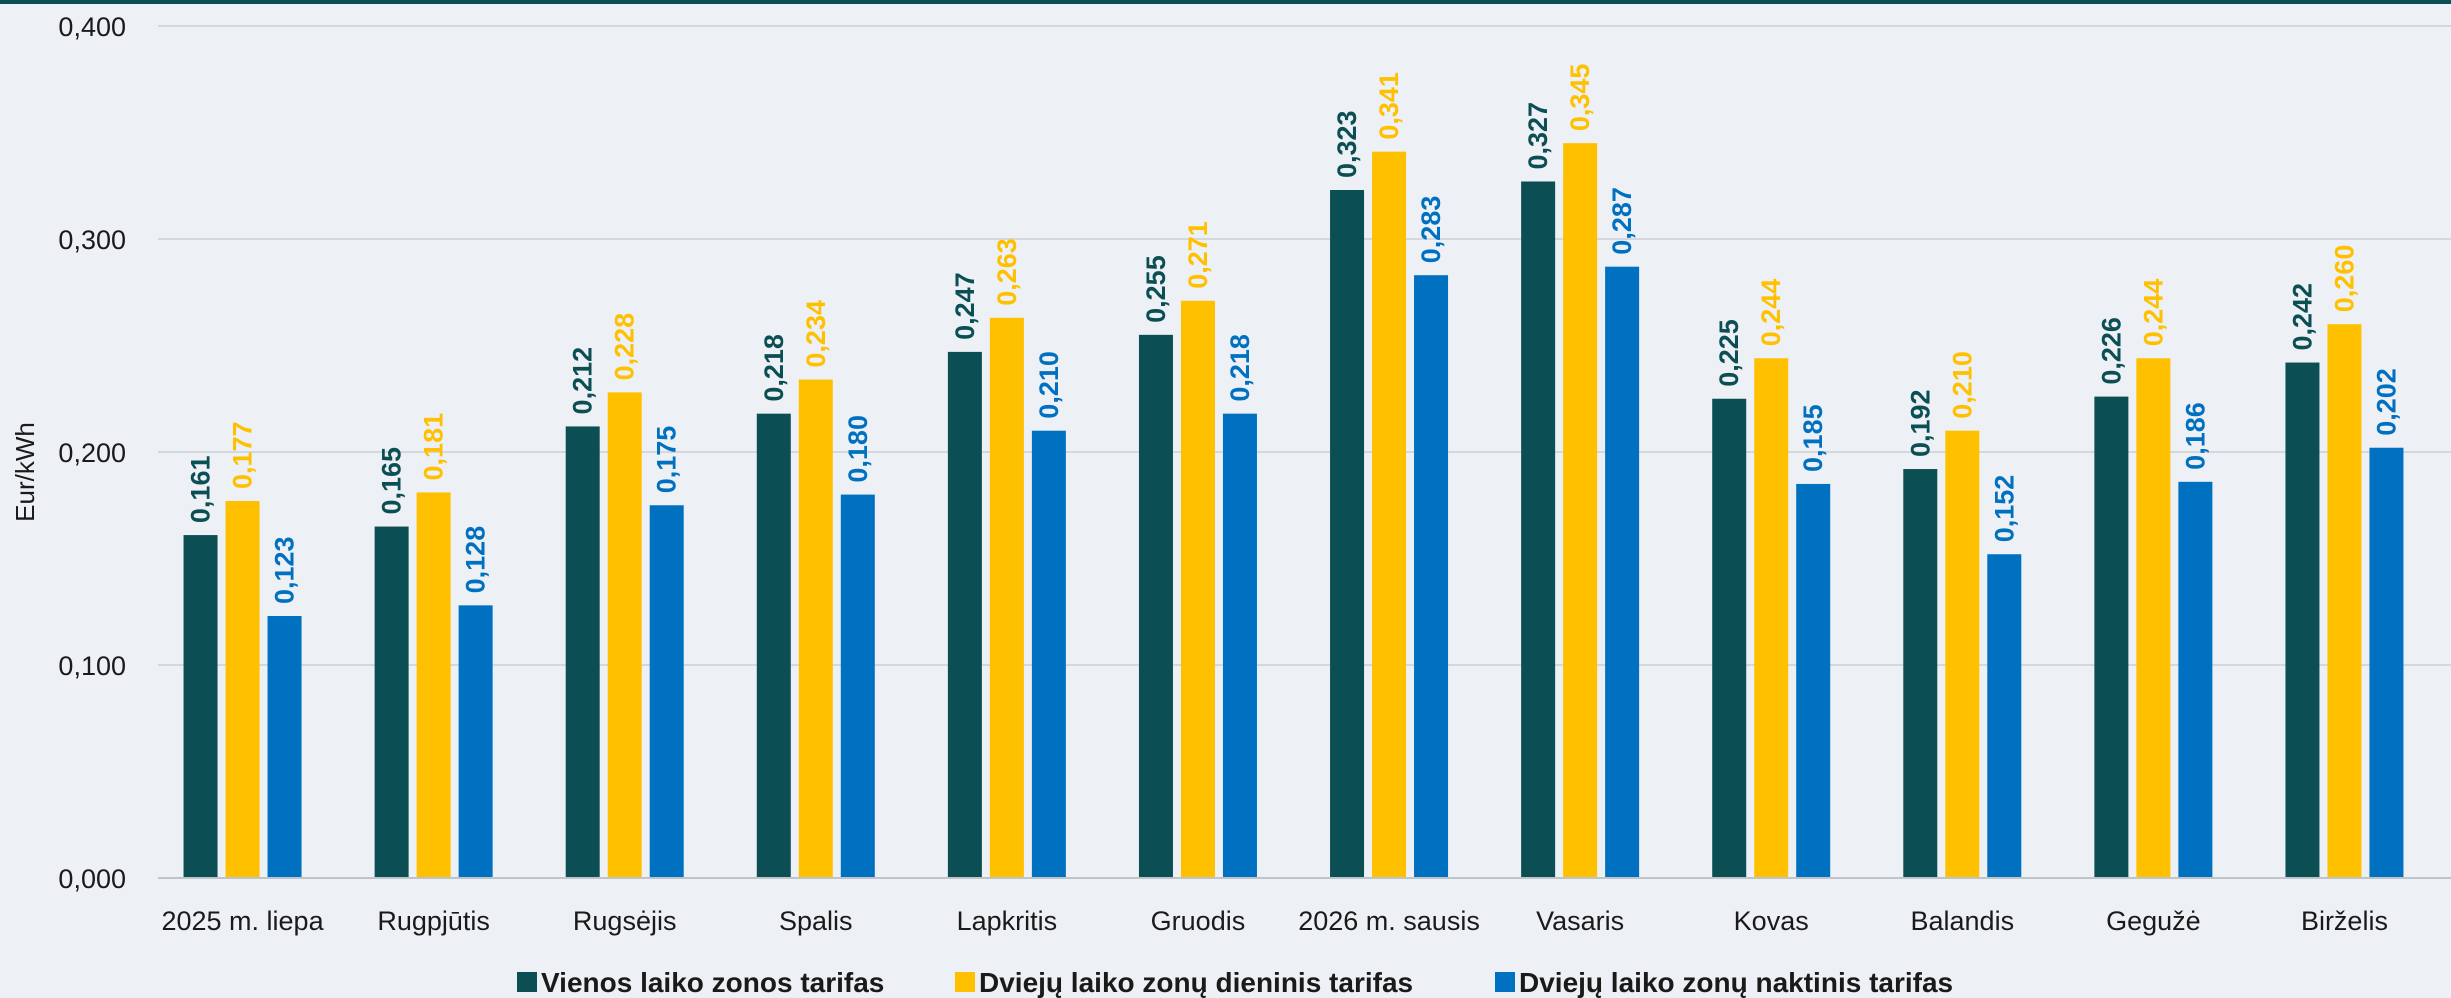 The image size is (2451, 998). What do you see at coordinates (1389, 921) in the screenshot?
I see `x-category-label: 2026 m. sausis` at bounding box center [1389, 921].